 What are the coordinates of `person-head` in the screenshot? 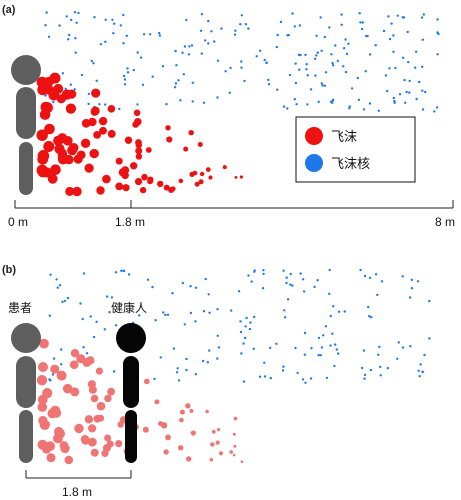 It's located at (26, 70).